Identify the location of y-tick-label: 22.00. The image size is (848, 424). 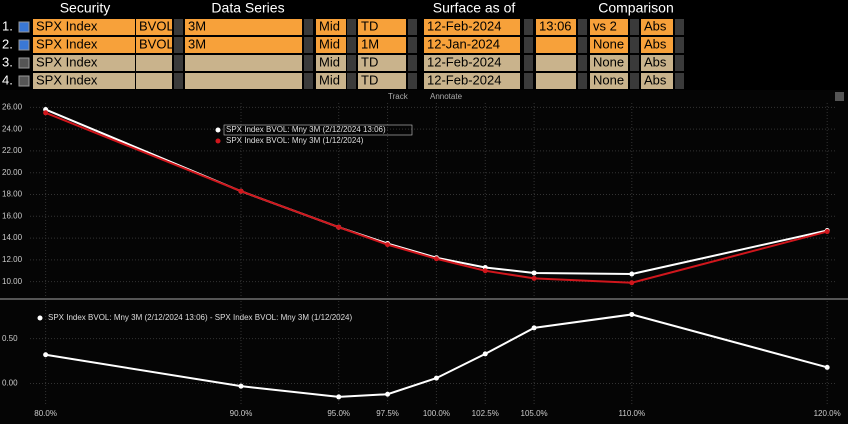
(12, 150).